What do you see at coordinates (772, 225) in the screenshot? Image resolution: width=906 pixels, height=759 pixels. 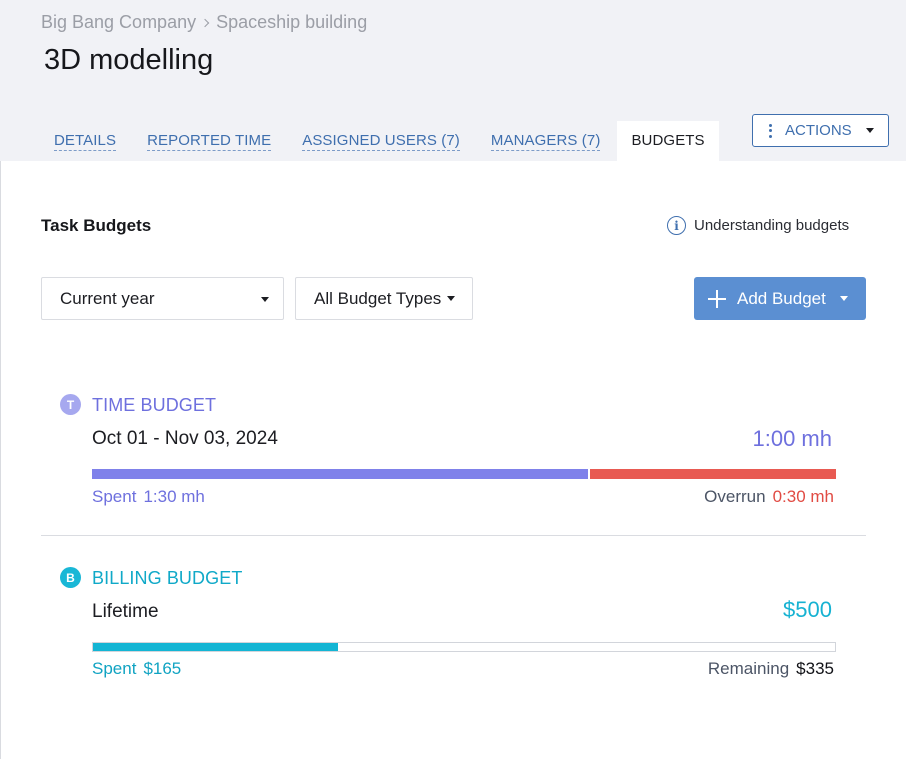 I see `help-label: Understanding budgets` at bounding box center [772, 225].